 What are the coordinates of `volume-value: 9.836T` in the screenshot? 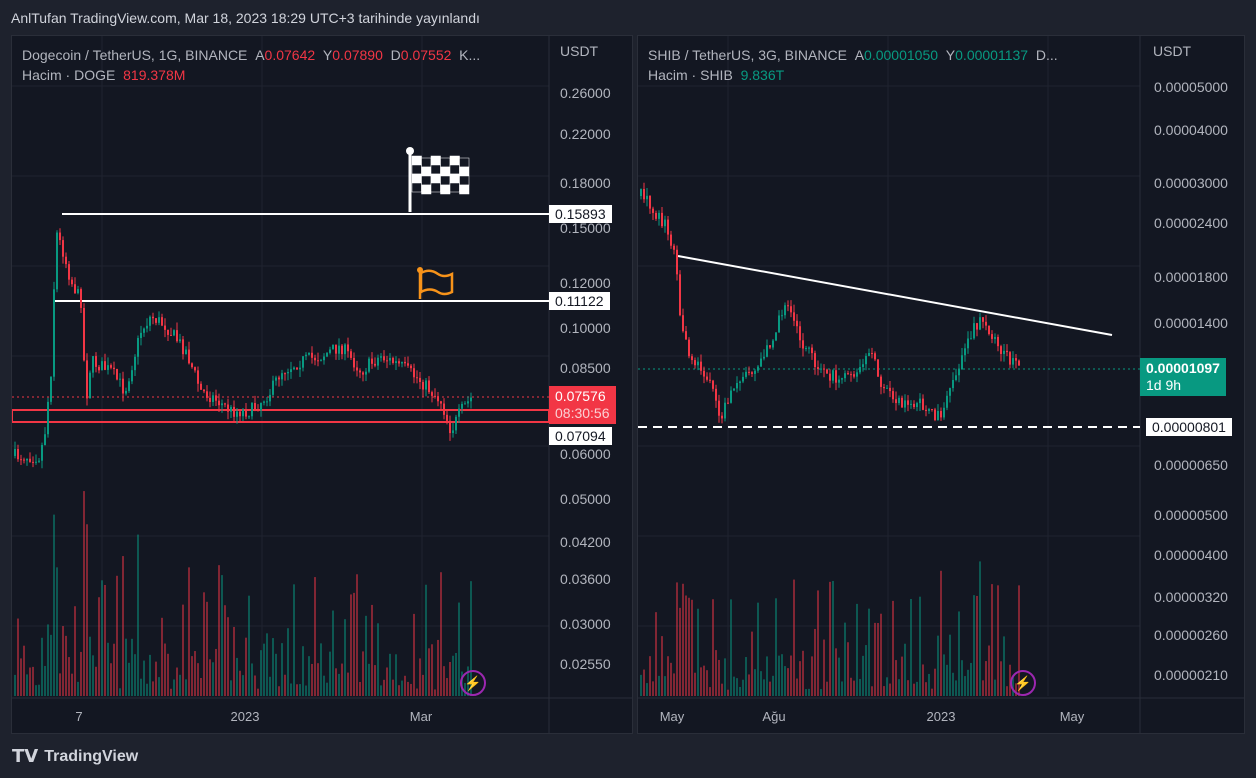 It's located at (762, 75).